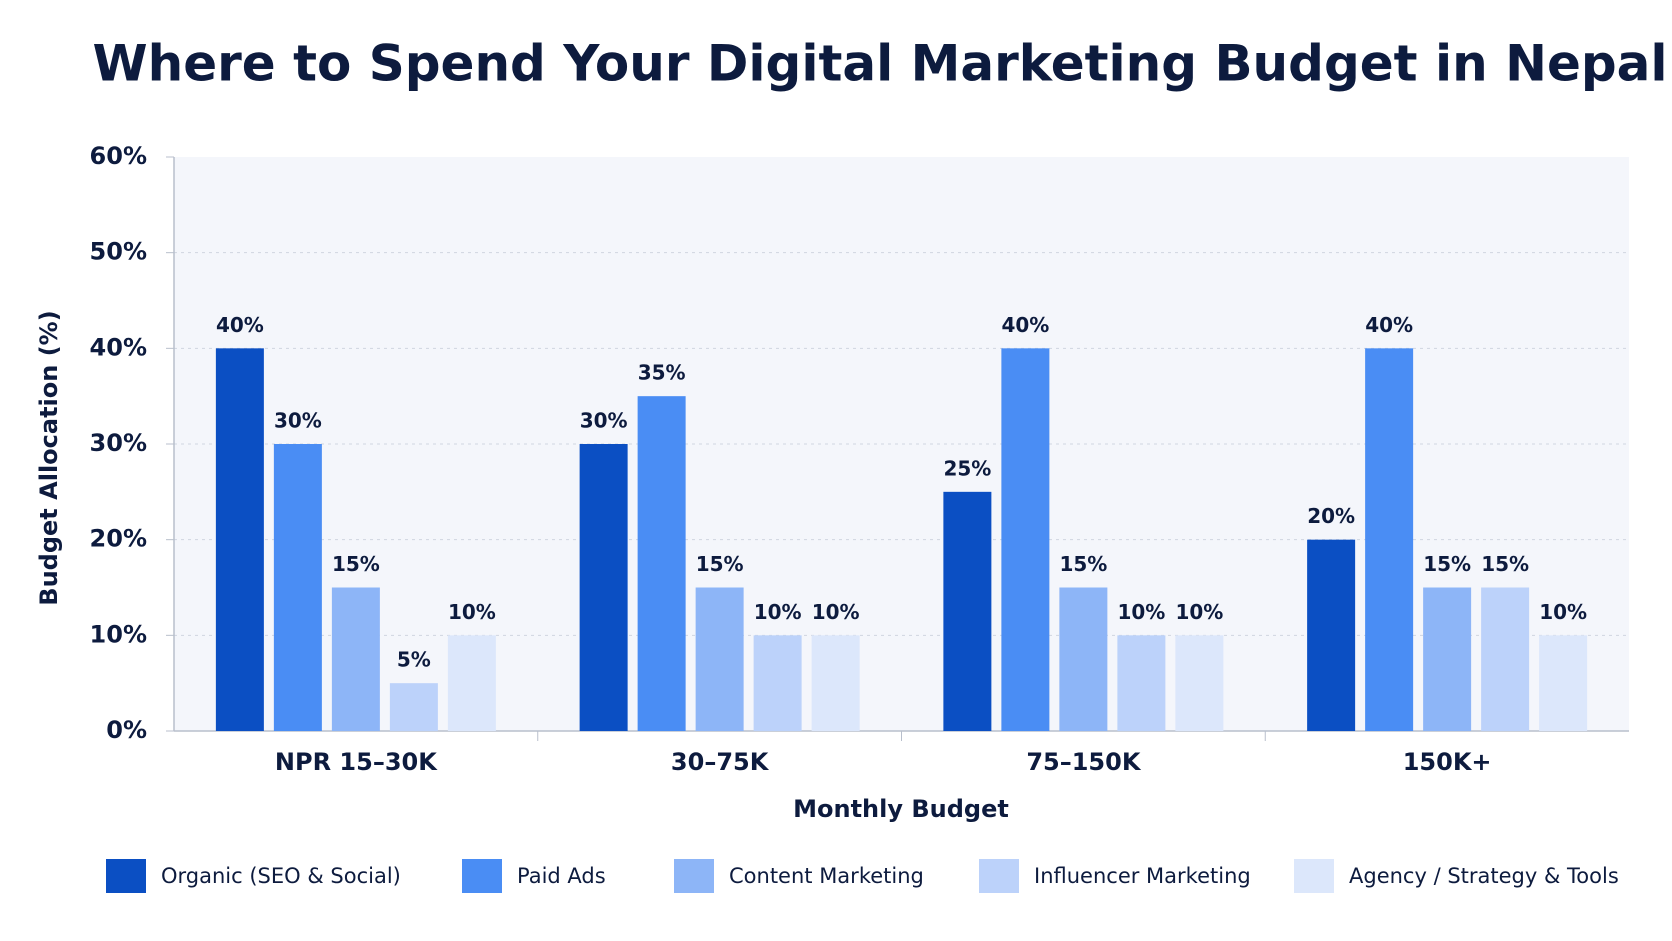 Image resolution: width=1672 pixels, height=941 pixels. What do you see at coordinates (826, 876) in the screenshot?
I see `legend-label: Content Marketing` at bounding box center [826, 876].